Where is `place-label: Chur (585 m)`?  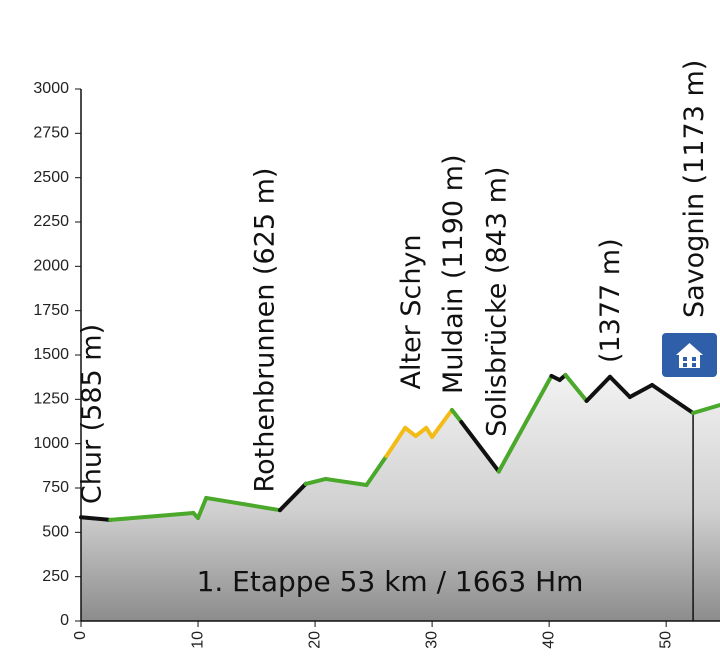 place-label: Chur (585 m) is located at coordinates (91, 414).